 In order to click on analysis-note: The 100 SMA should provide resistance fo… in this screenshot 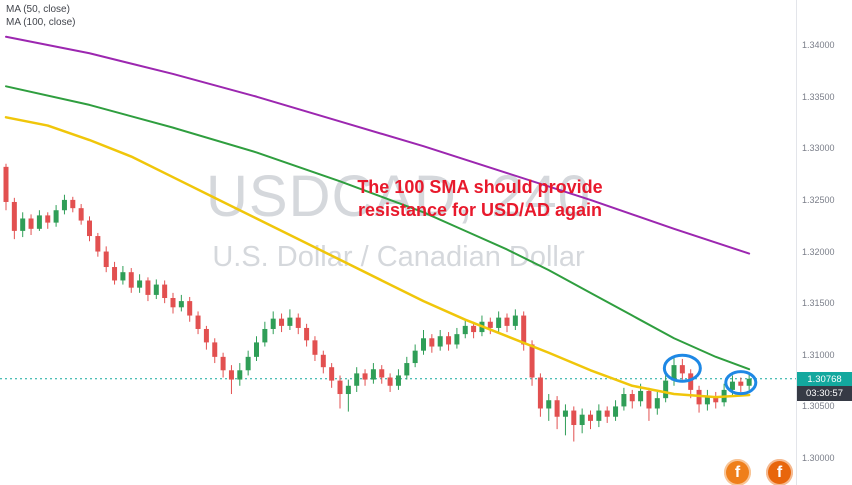, I will do `click(480, 199)`.